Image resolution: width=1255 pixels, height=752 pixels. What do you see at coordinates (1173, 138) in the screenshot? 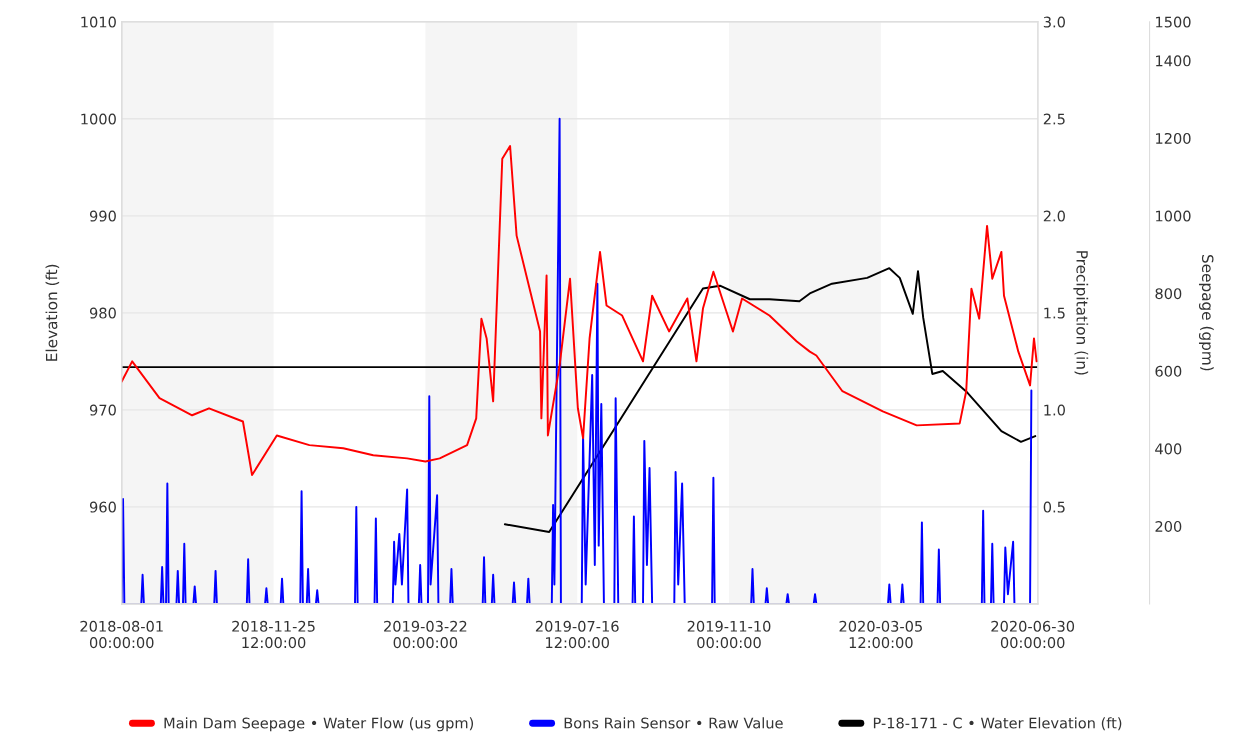
I see `y3-tick-label: 1200` at bounding box center [1173, 138].